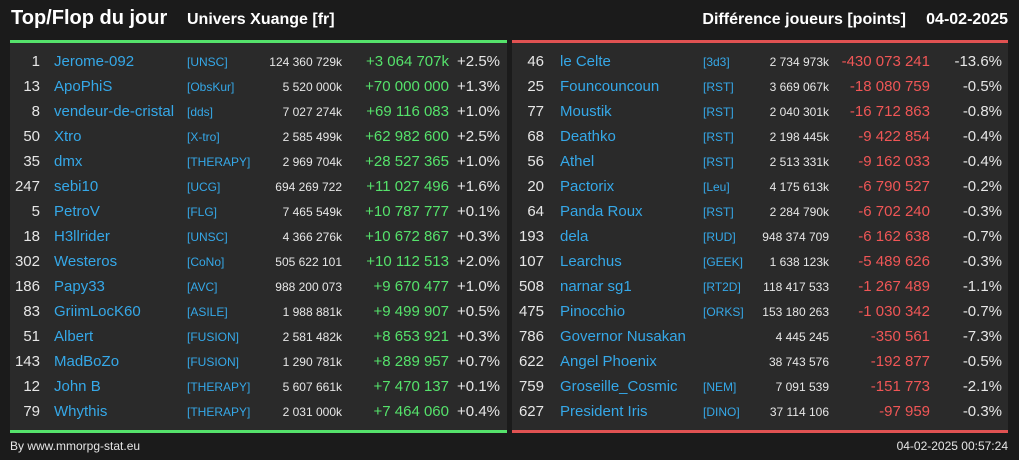 The image size is (1019, 460). I want to click on diff-value: -350 561, so click(900, 336).